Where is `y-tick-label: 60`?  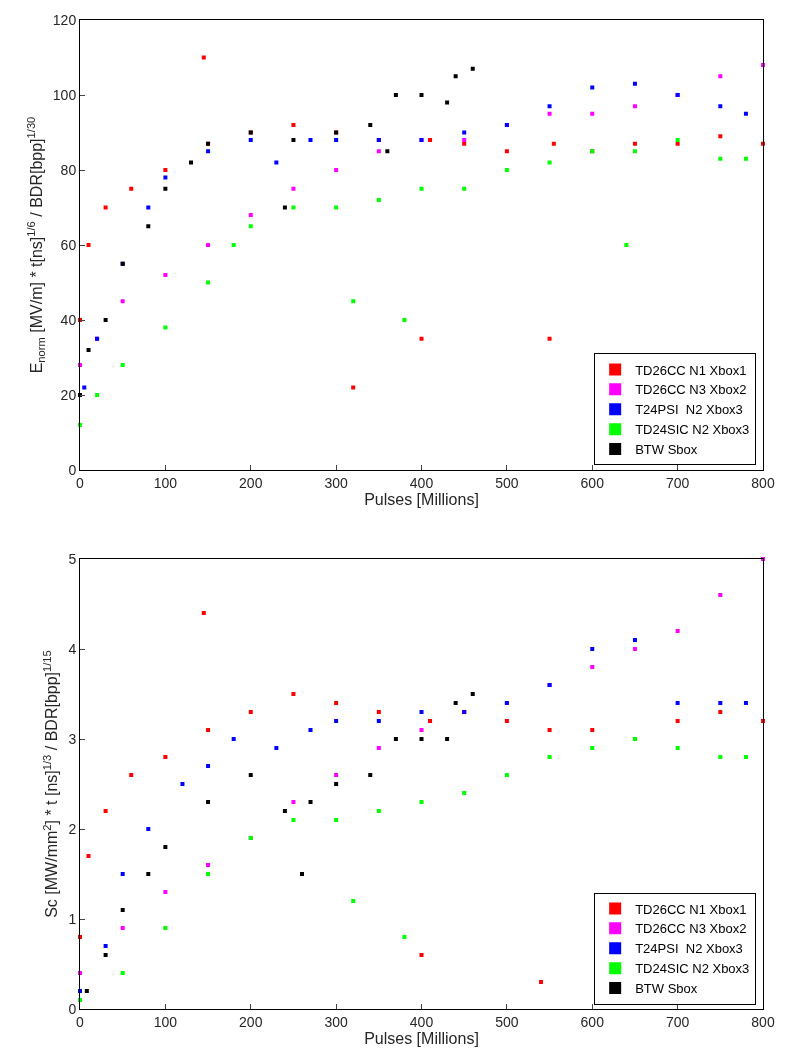 y-tick-label: 60 is located at coordinates (68, 244).